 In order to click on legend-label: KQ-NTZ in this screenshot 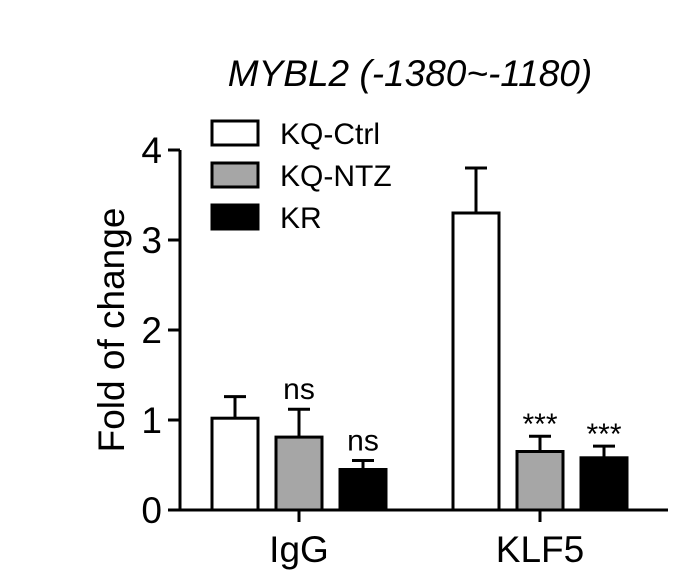, I will do `click(336, 176)`.